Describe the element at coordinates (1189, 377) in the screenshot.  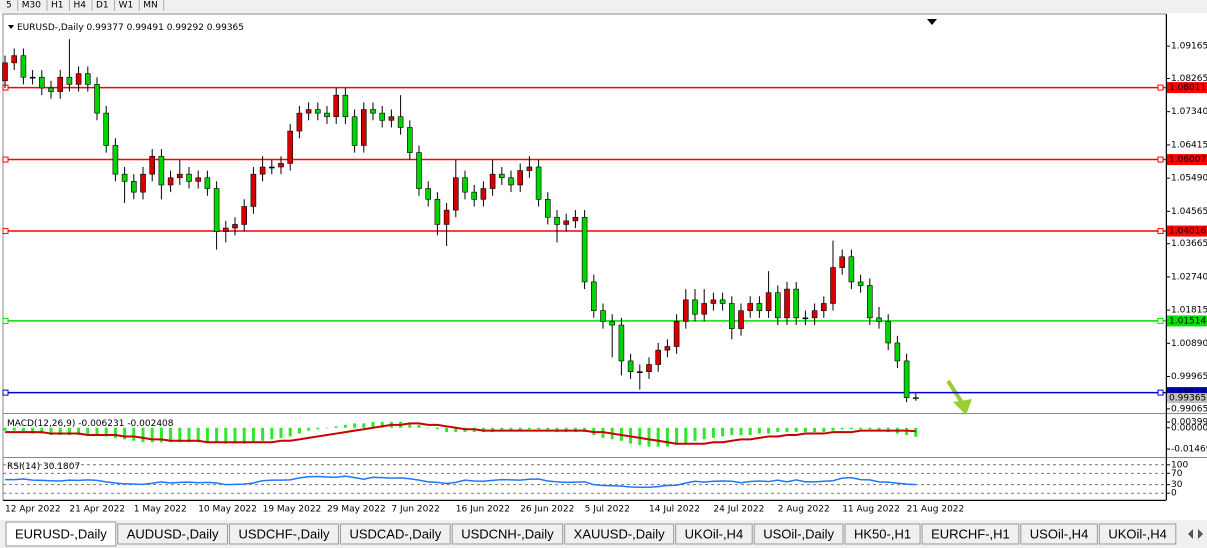
I see `y-tick-label: 0.99965` at that location.